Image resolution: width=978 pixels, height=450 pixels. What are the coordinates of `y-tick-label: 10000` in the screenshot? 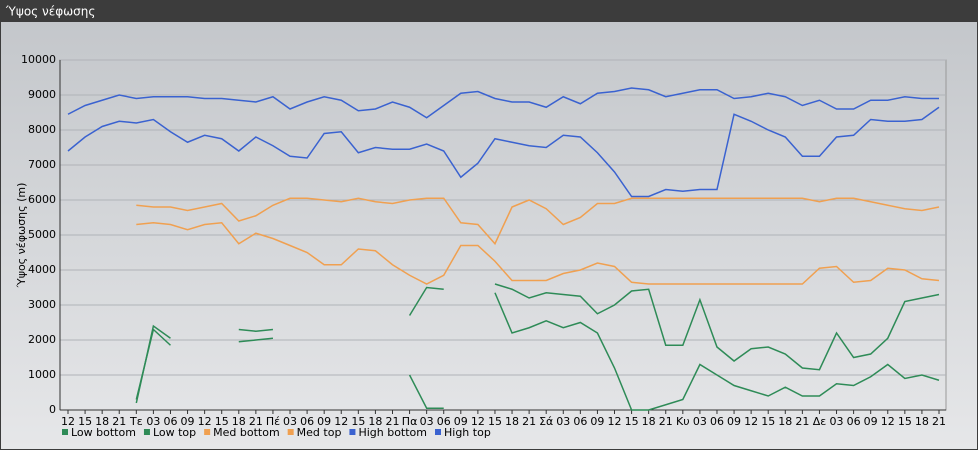 It's located at (38, 59).